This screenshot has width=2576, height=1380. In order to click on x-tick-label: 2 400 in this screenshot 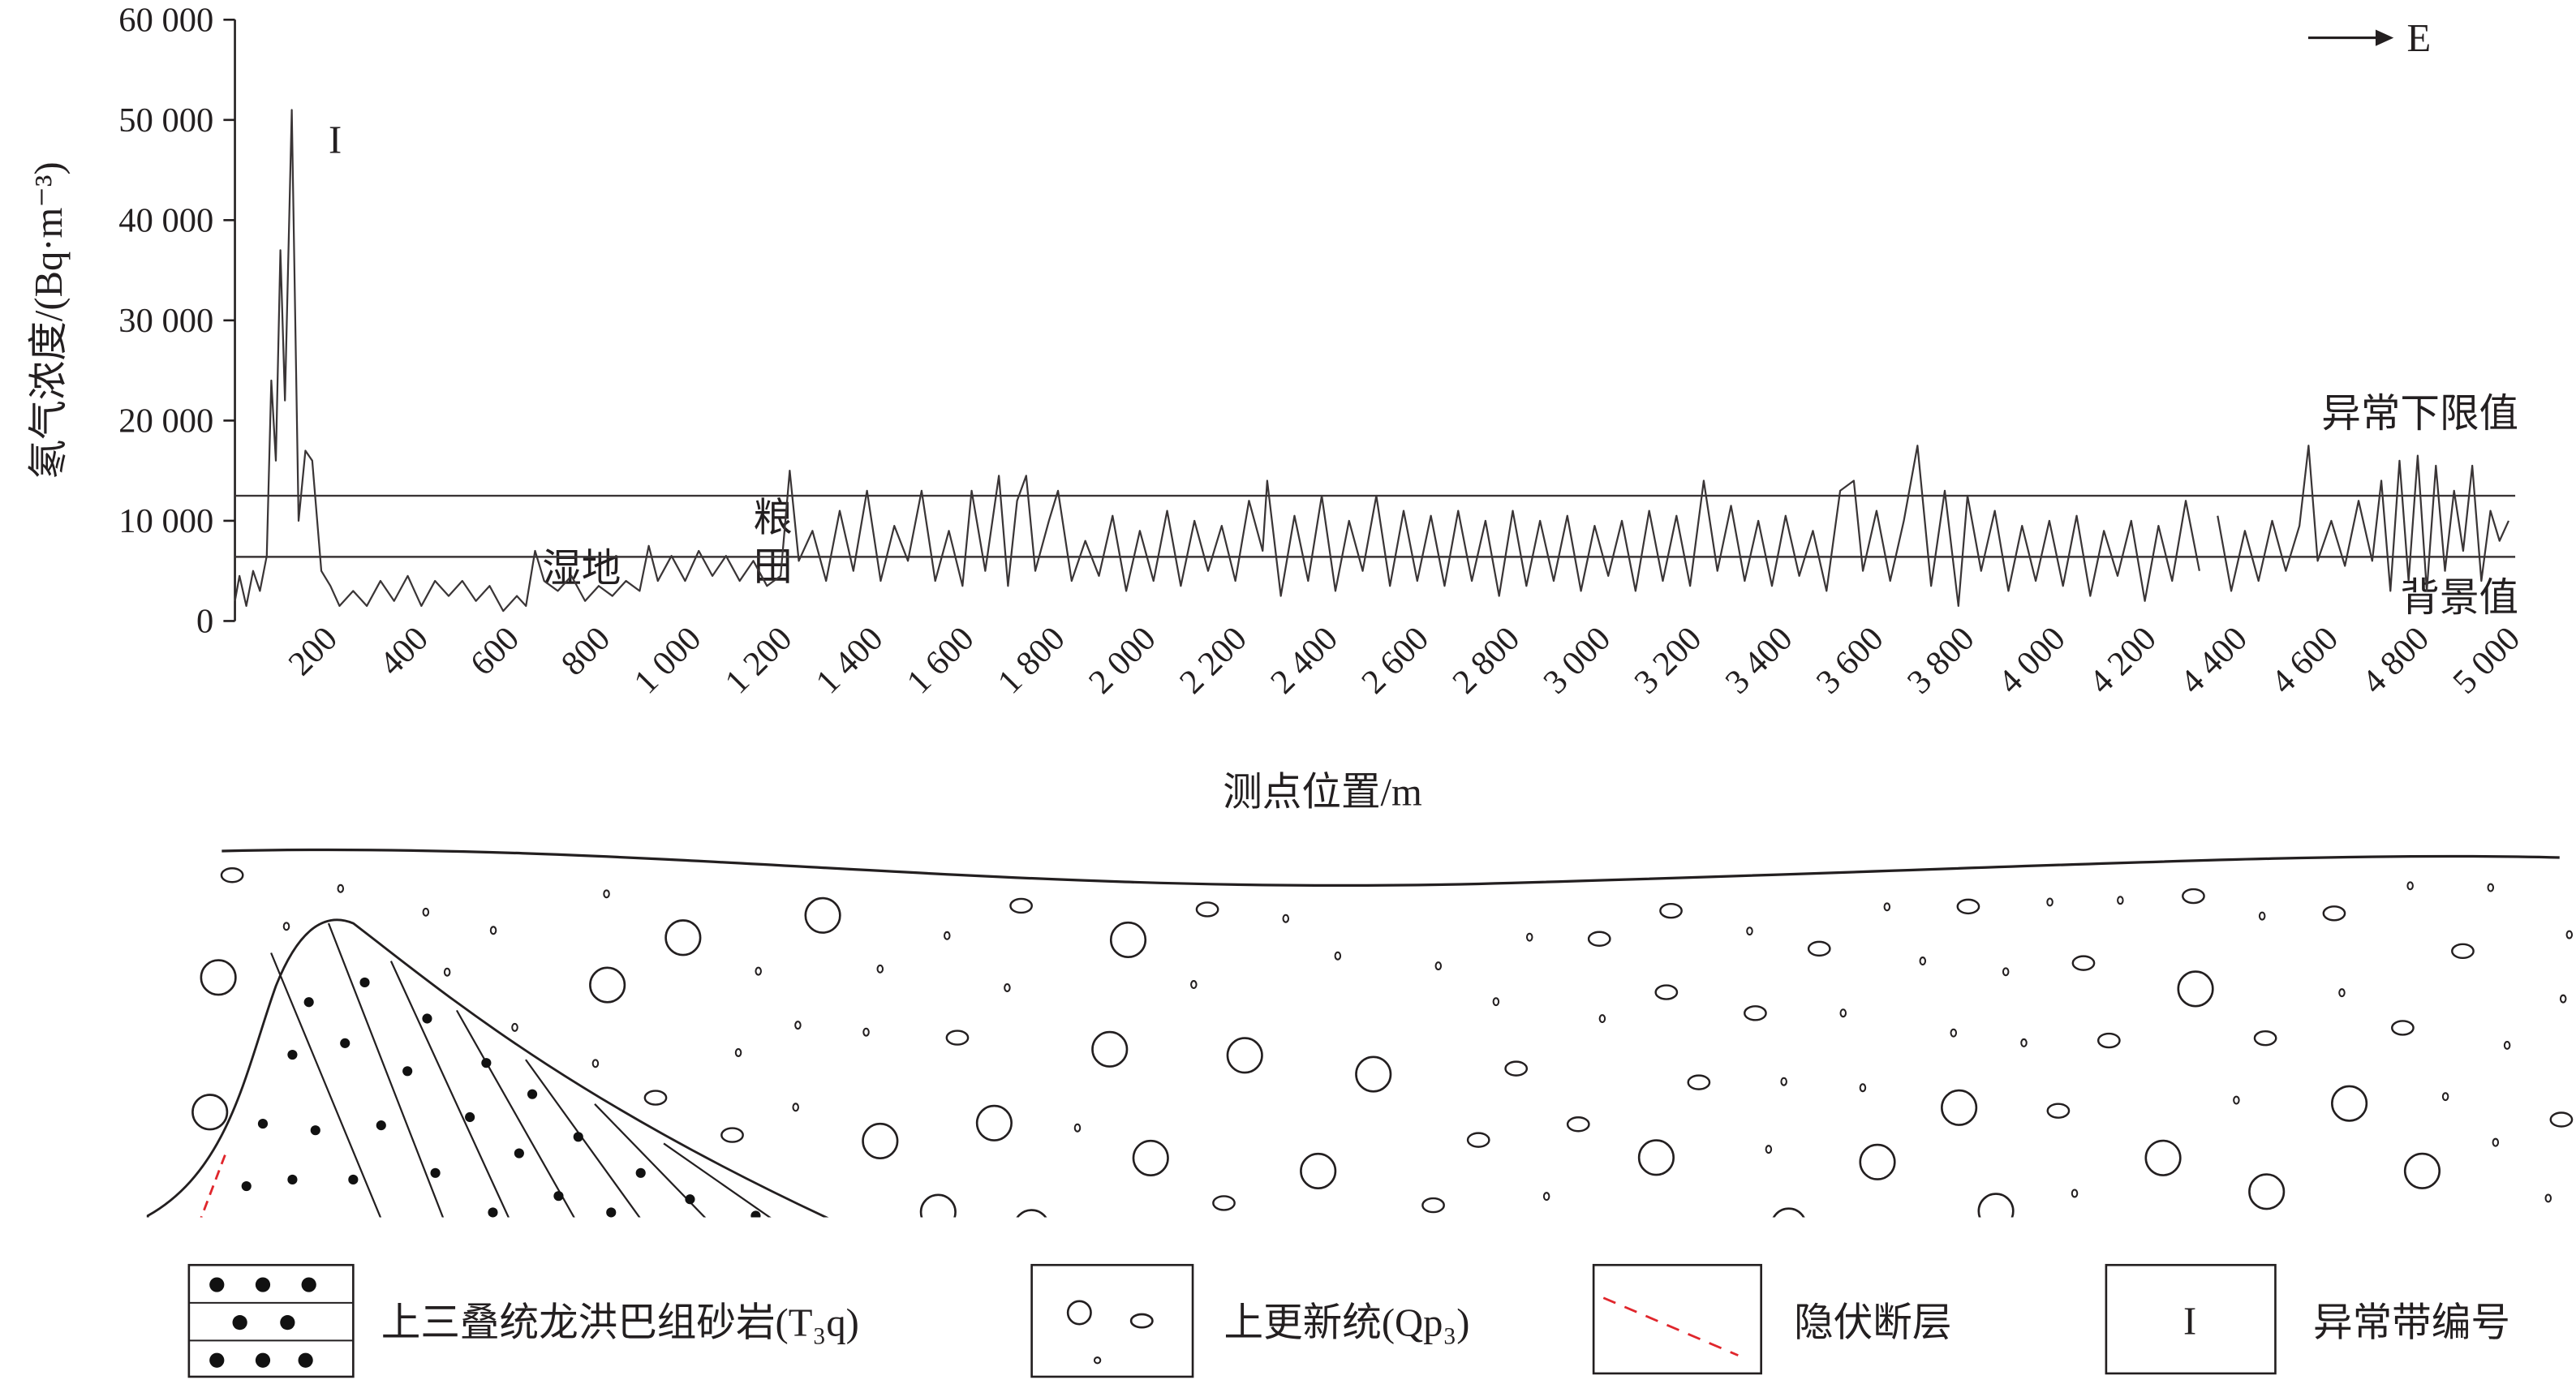, I will do `click(1304, 661)`.